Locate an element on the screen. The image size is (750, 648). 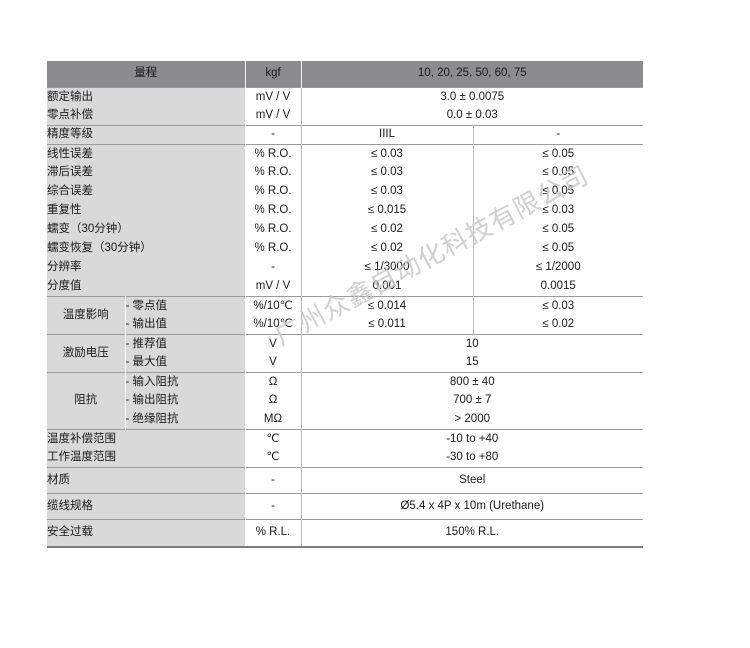
table-row: - 绝缘阻抗 MΩ > 2000 is located at coordinates (345, 420).